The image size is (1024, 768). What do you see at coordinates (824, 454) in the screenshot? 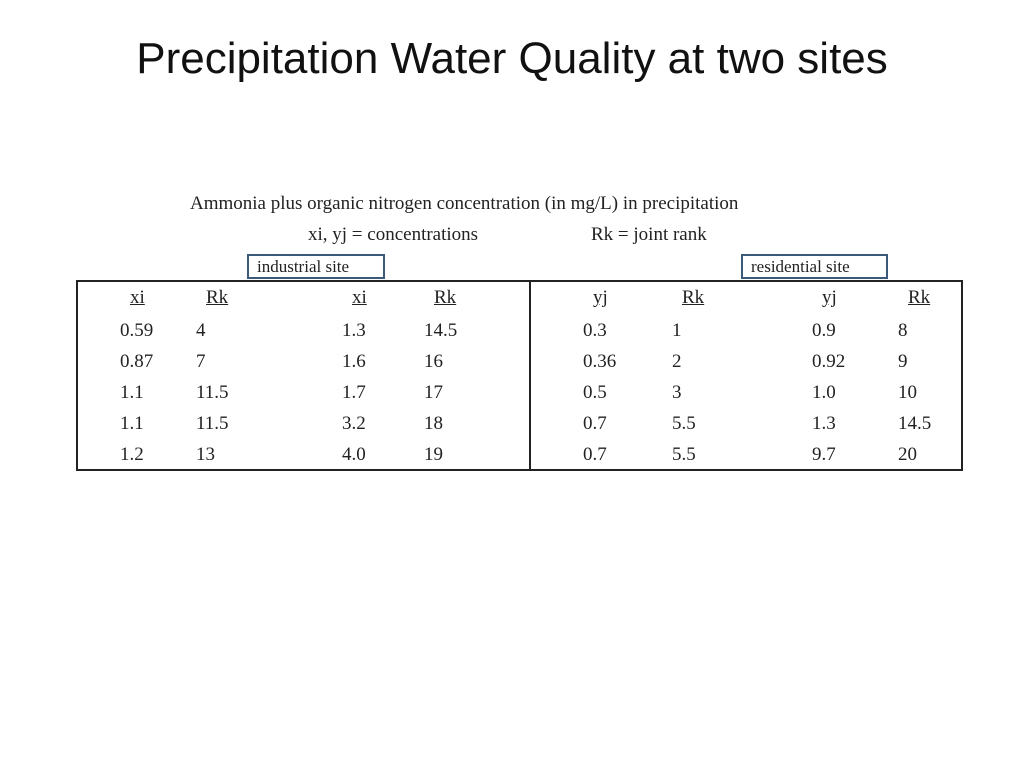
I see `table-cell: 9.7` at bounding box center [824, 454].